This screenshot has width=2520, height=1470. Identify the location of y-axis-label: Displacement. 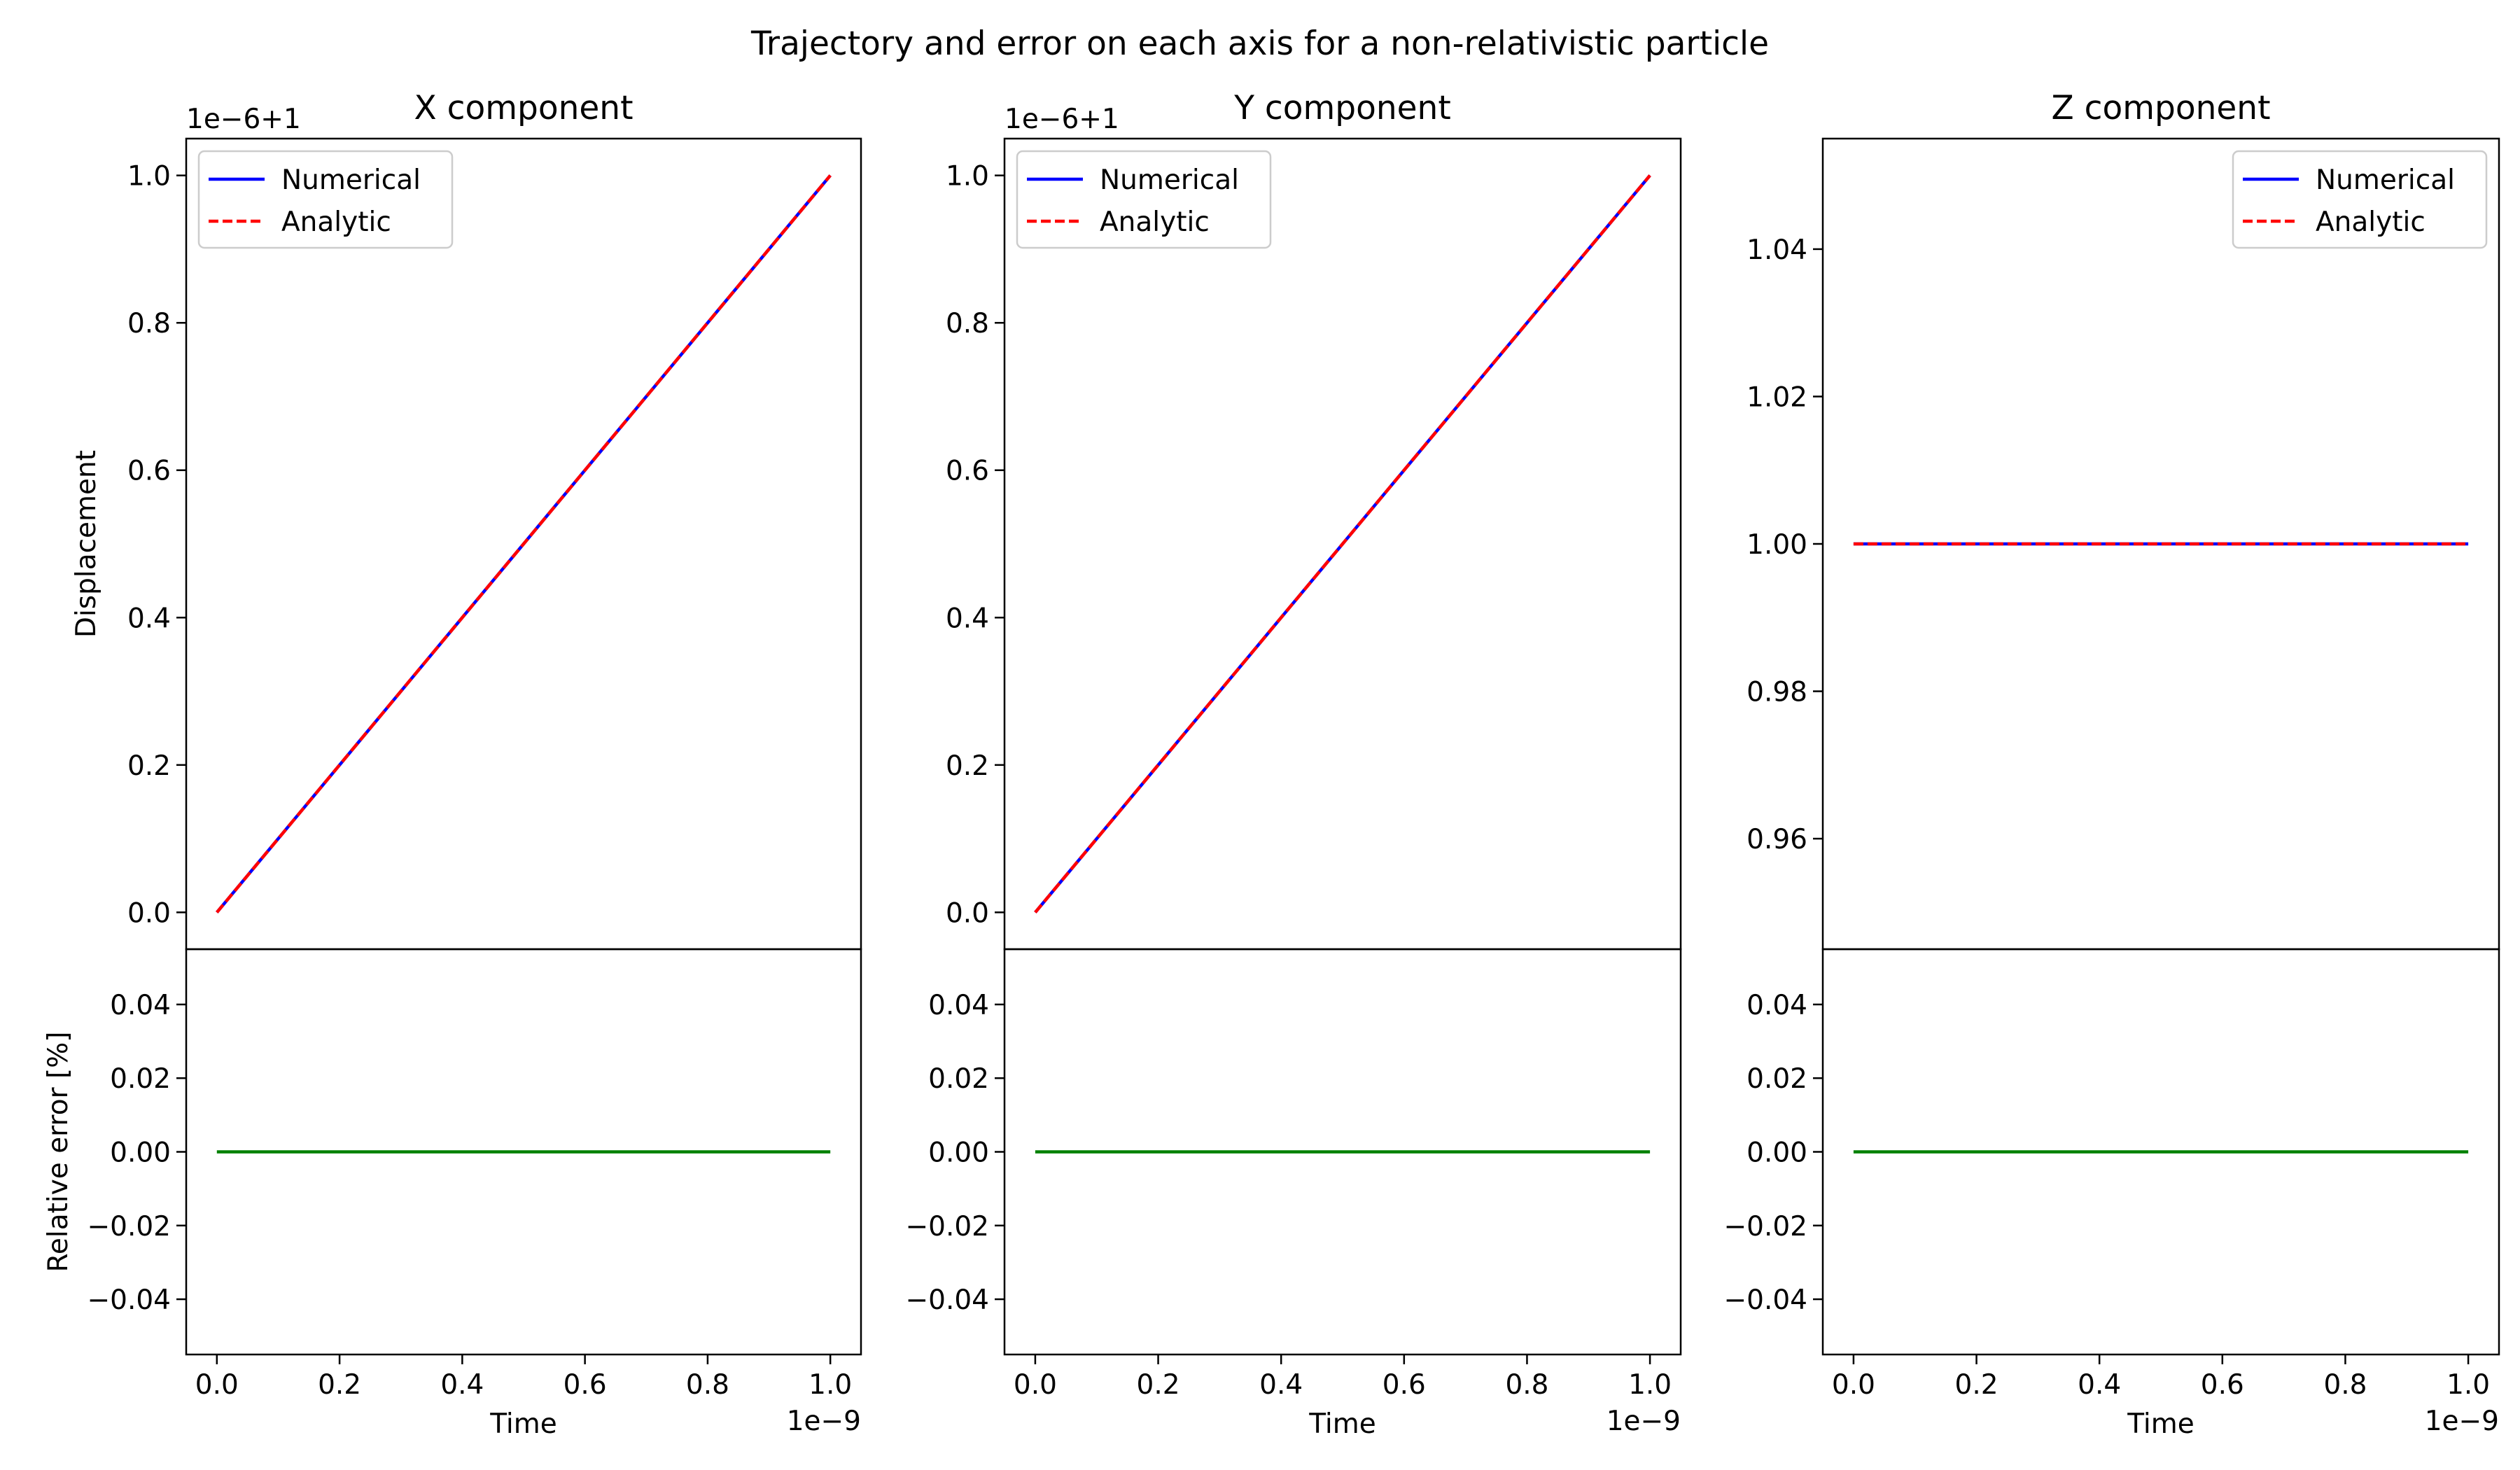
(86, 544).